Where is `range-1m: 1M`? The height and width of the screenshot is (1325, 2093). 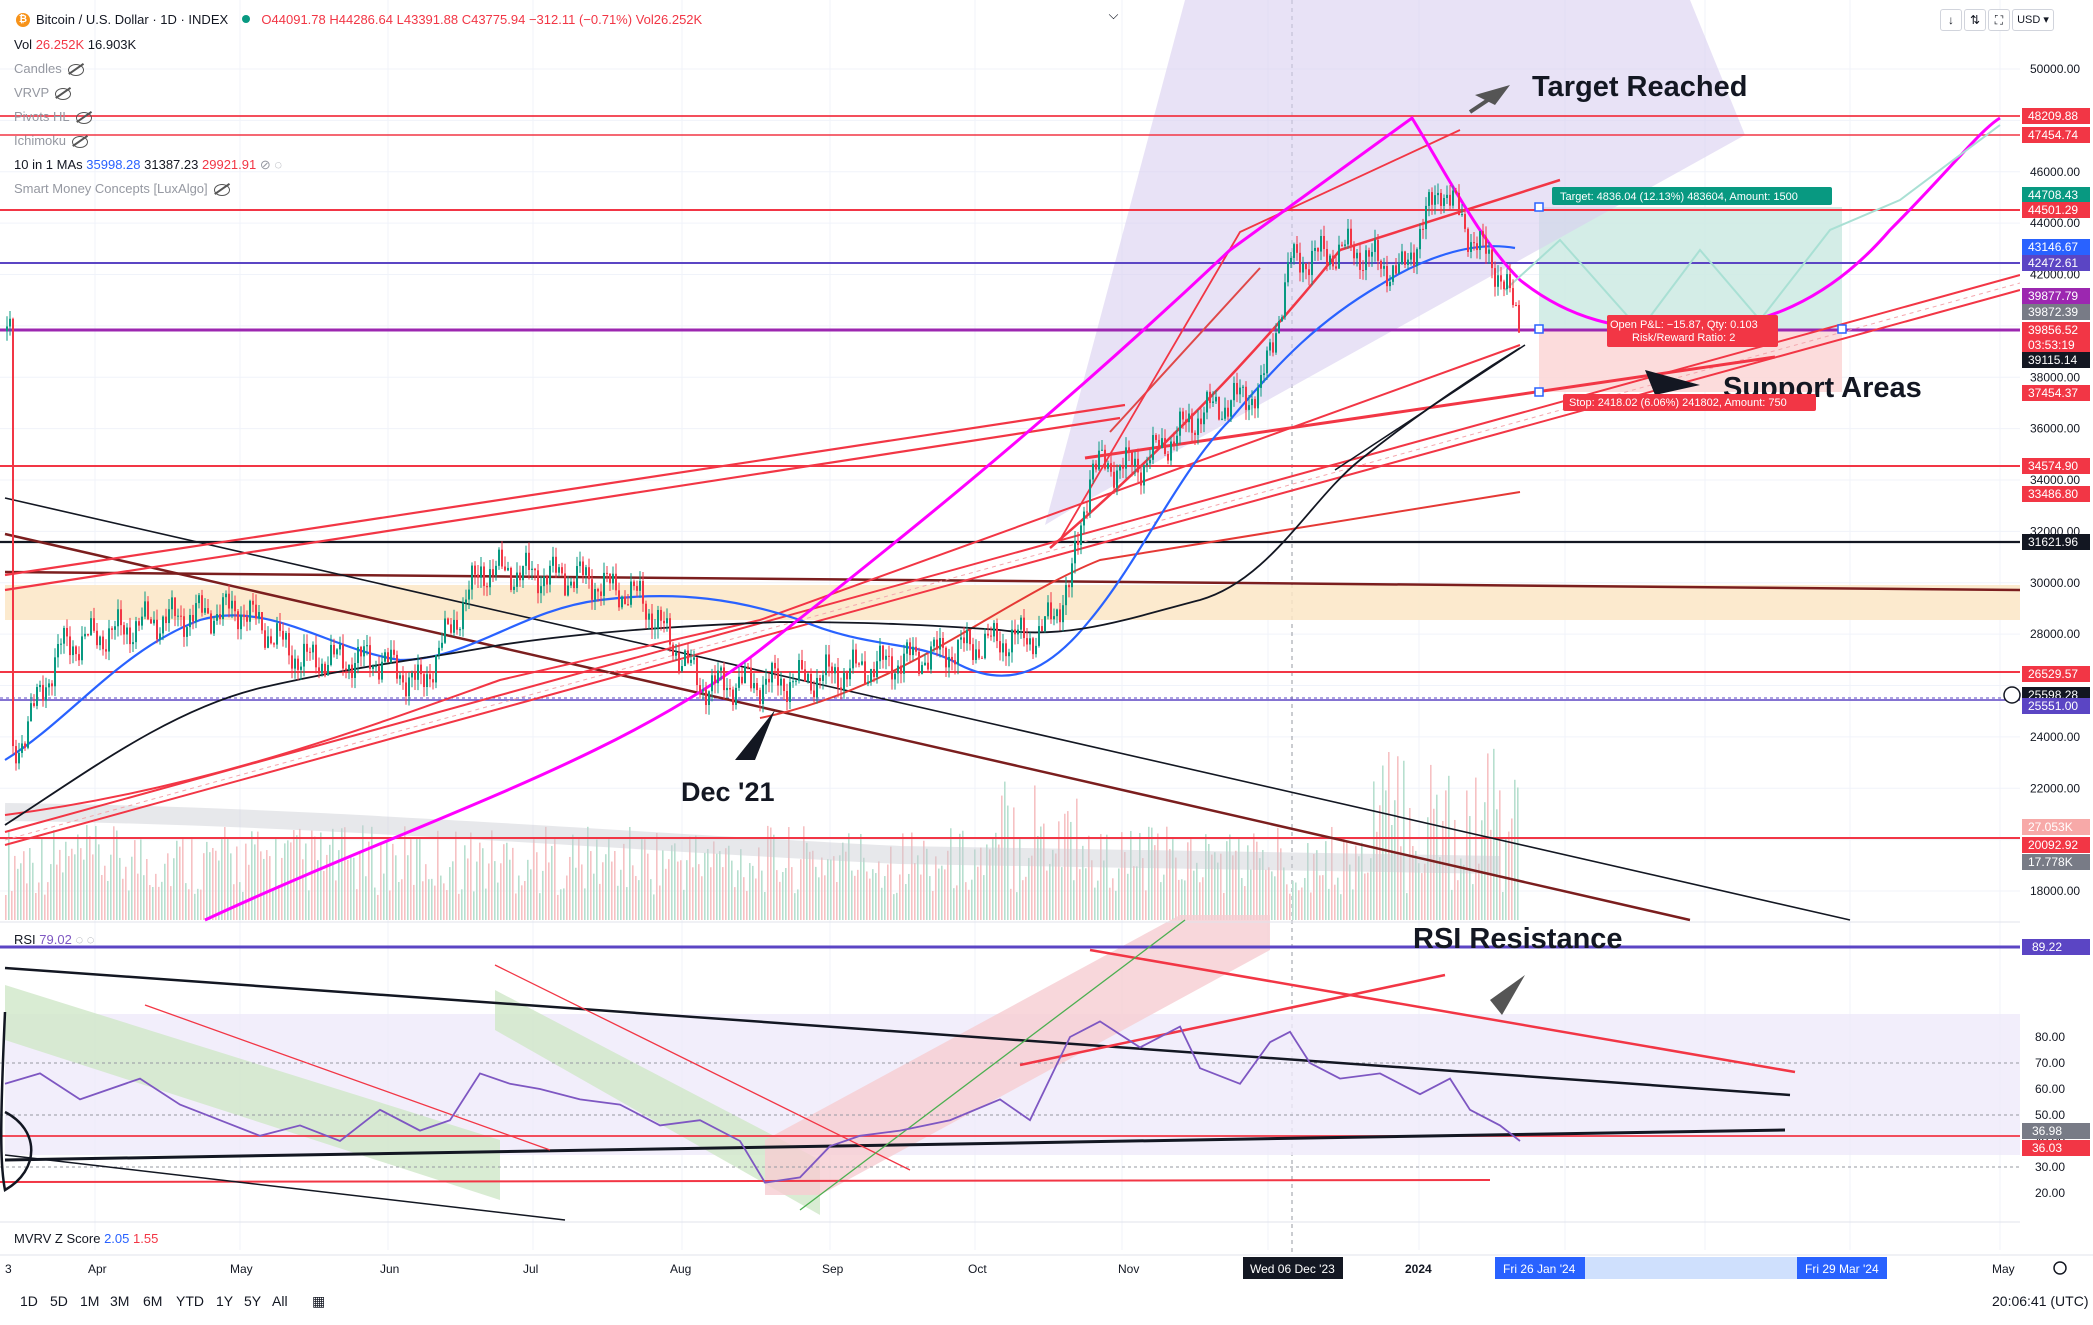
range-1m: 1M is located at coordinates (90, 1301).